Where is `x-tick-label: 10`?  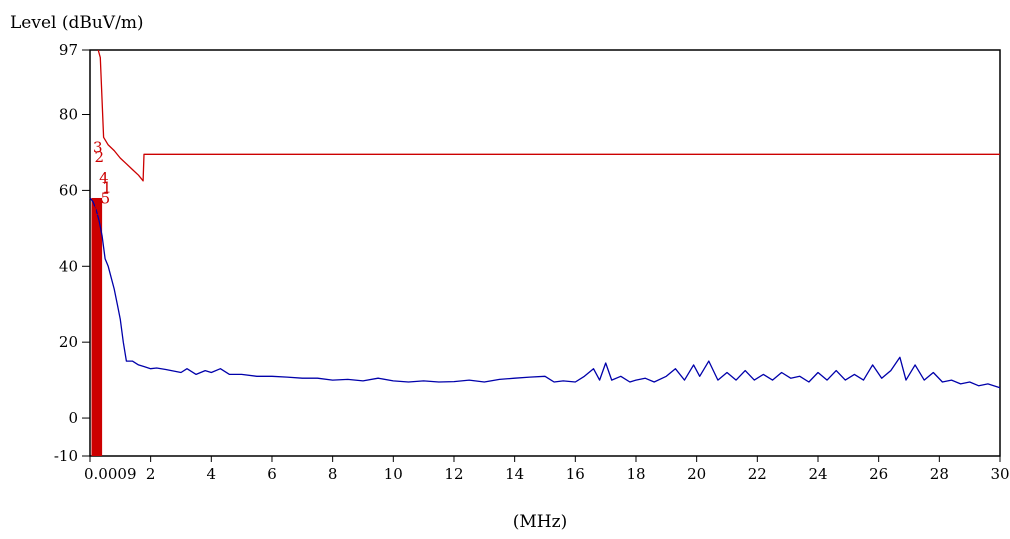 x-tick-label: 10 is located at coordinates (393, 474).